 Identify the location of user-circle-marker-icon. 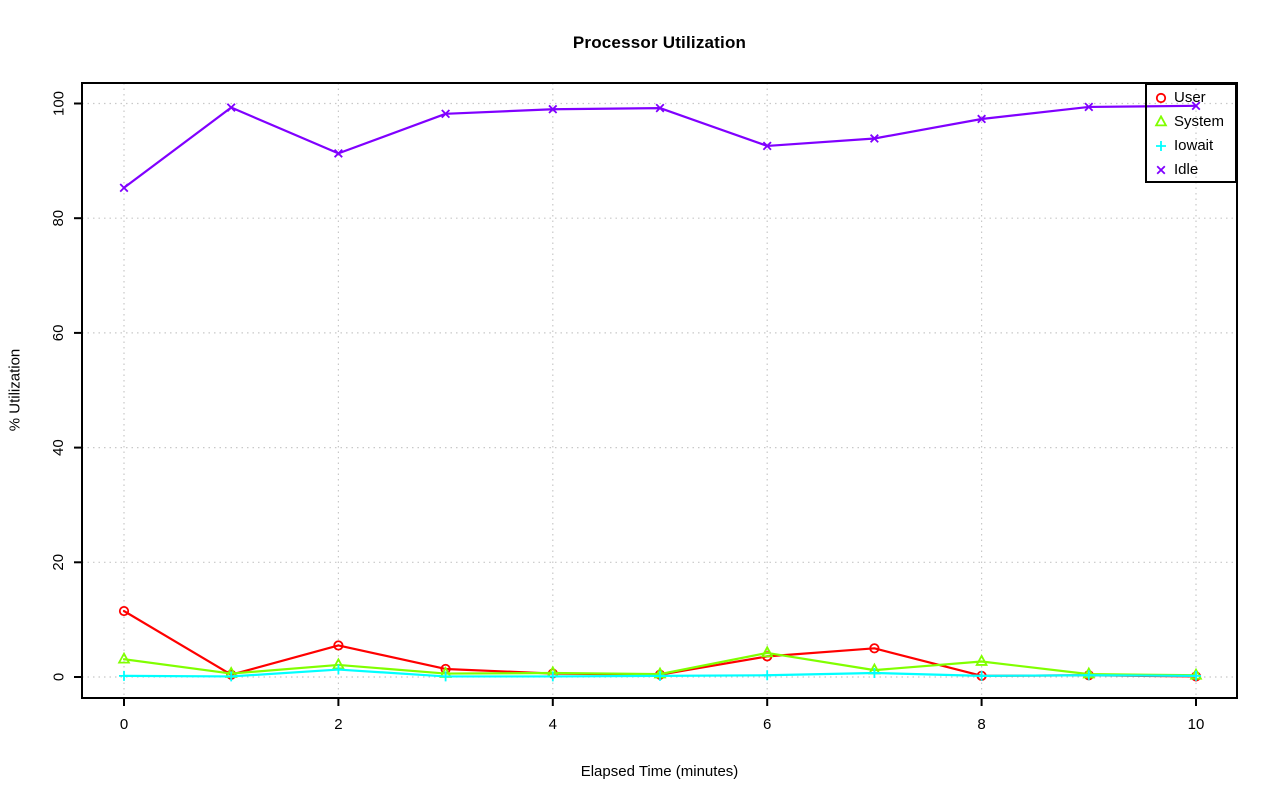
(1160, 98).